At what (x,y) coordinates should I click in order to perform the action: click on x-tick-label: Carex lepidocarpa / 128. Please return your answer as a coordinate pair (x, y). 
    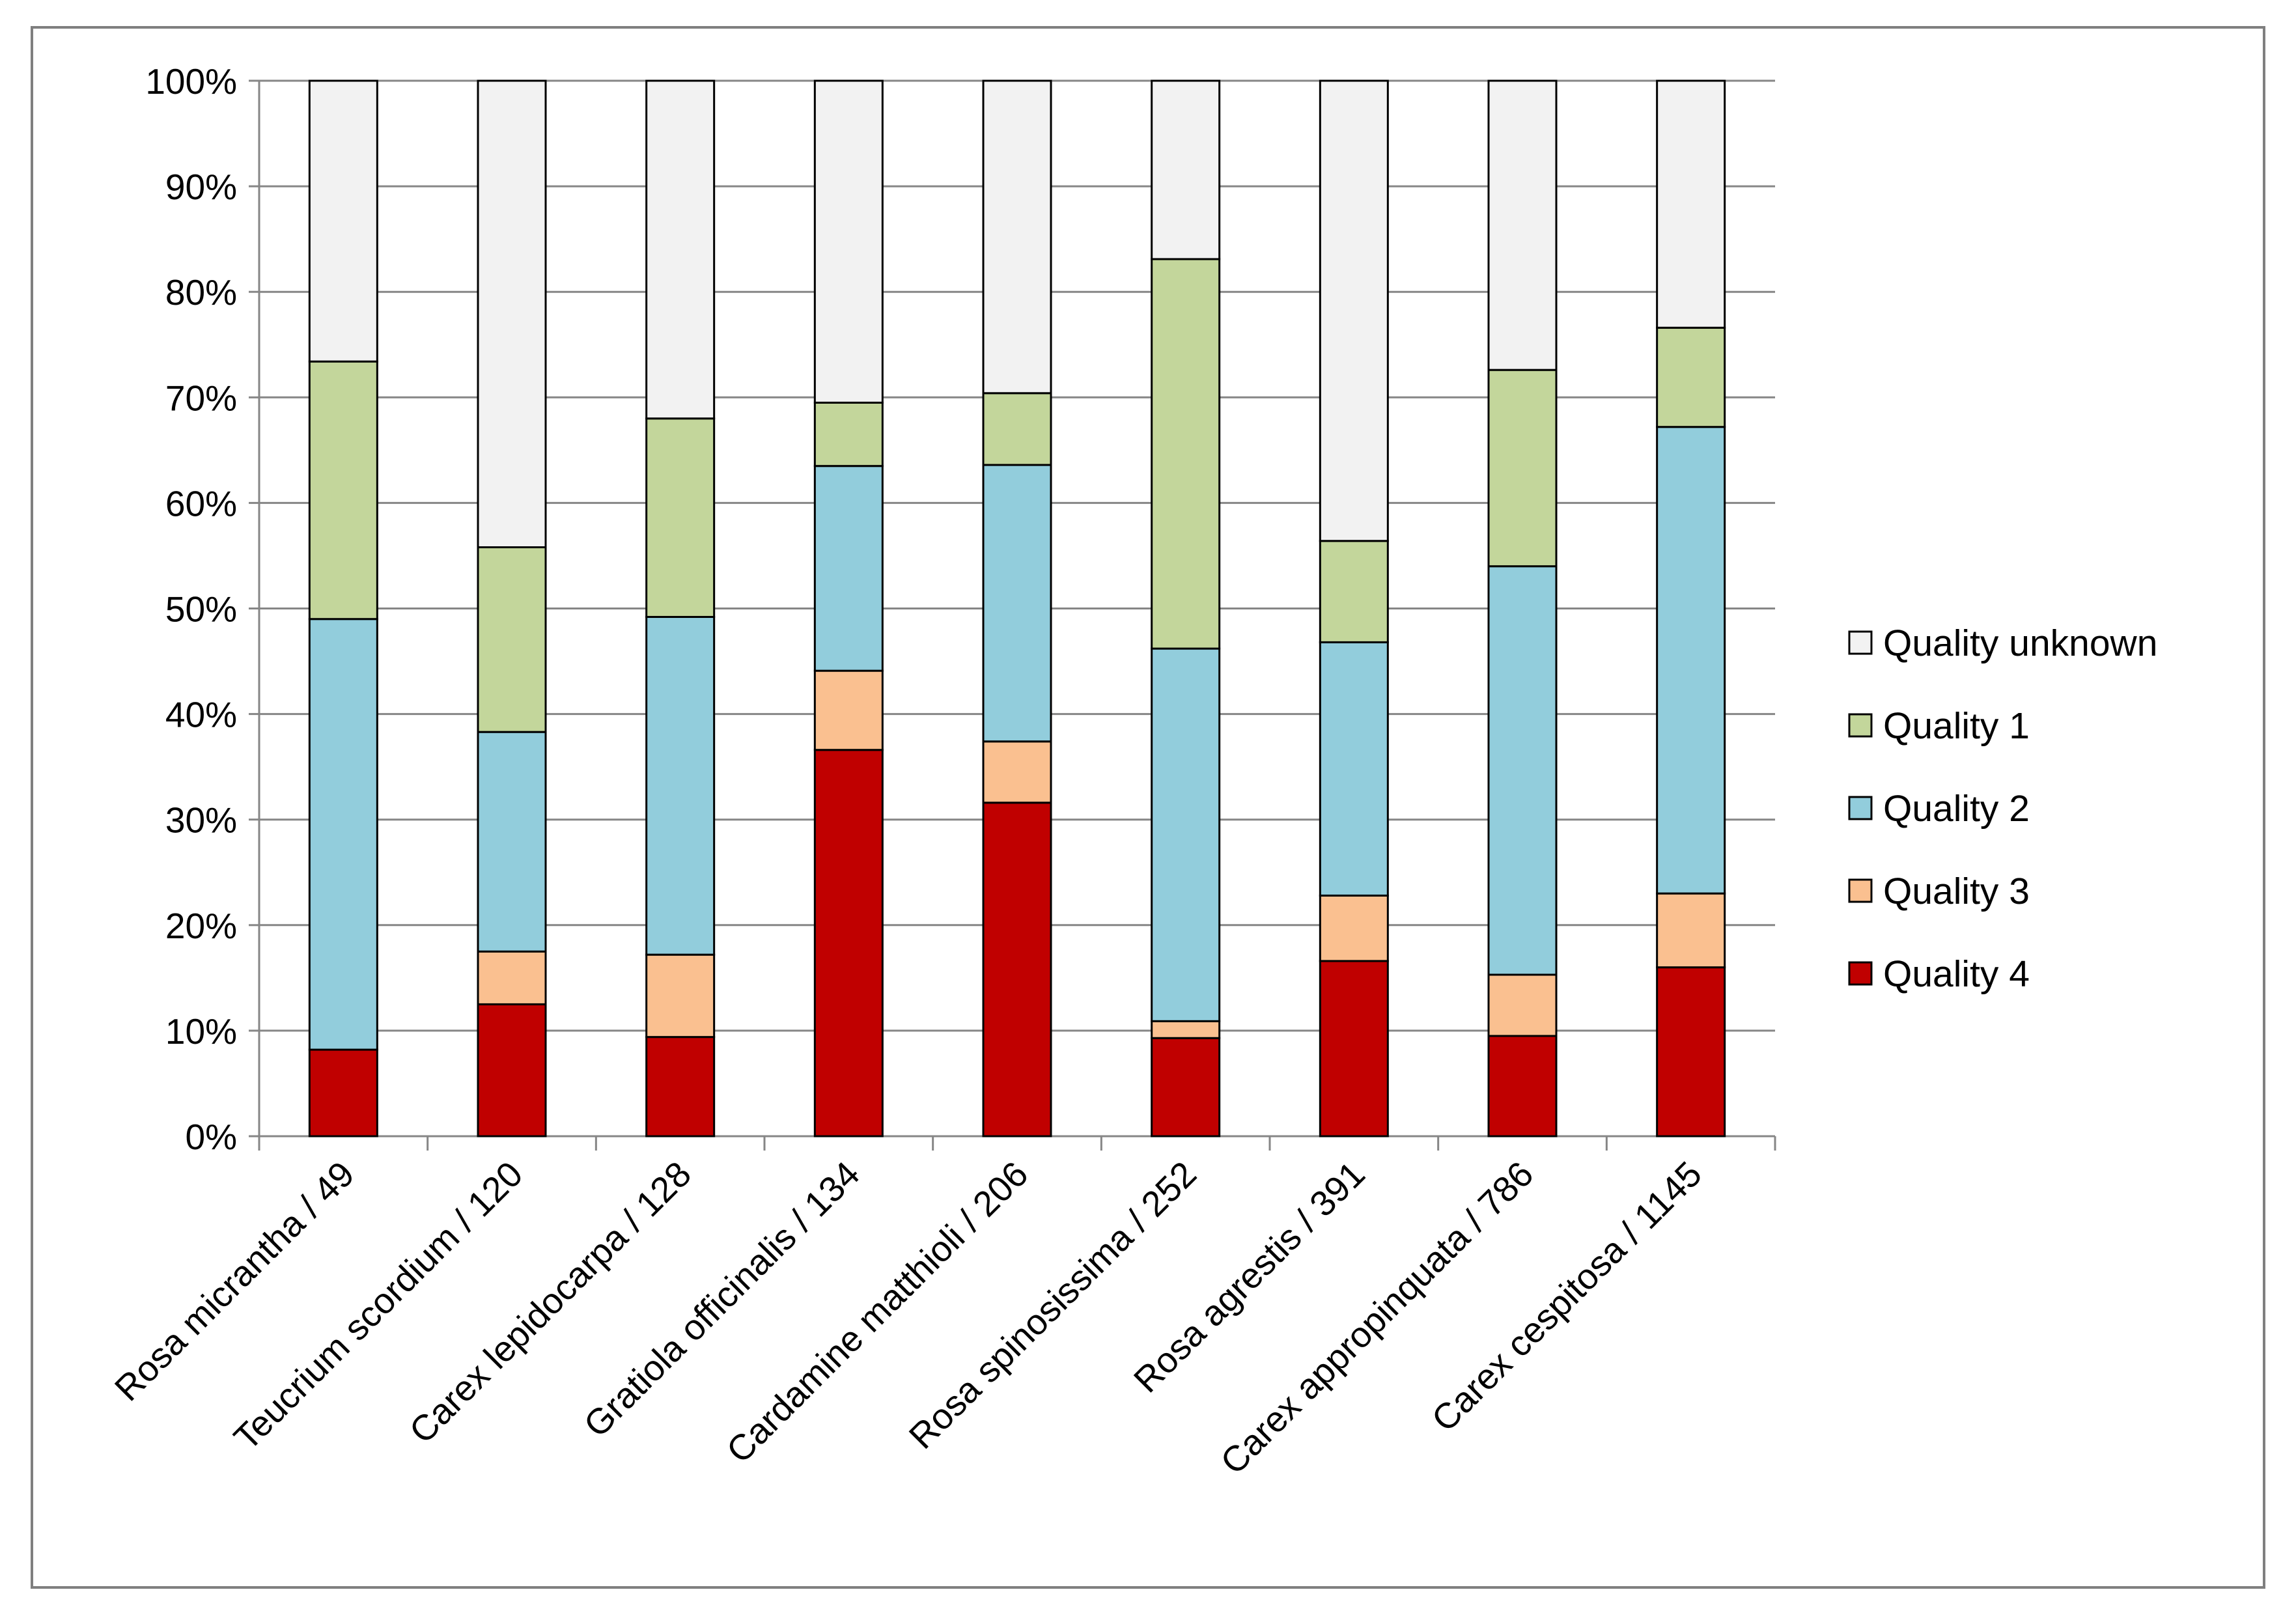
    Looking at the image, I should click on (550, 1303).